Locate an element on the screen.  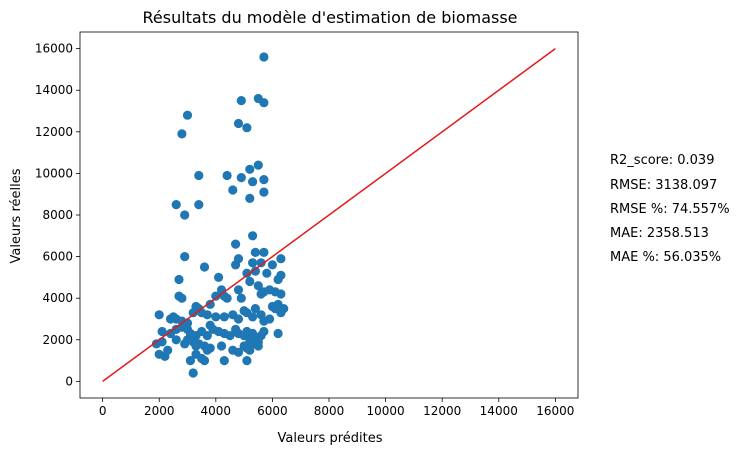
x-tick-label: 16000 is located at coordinates (555, 411).